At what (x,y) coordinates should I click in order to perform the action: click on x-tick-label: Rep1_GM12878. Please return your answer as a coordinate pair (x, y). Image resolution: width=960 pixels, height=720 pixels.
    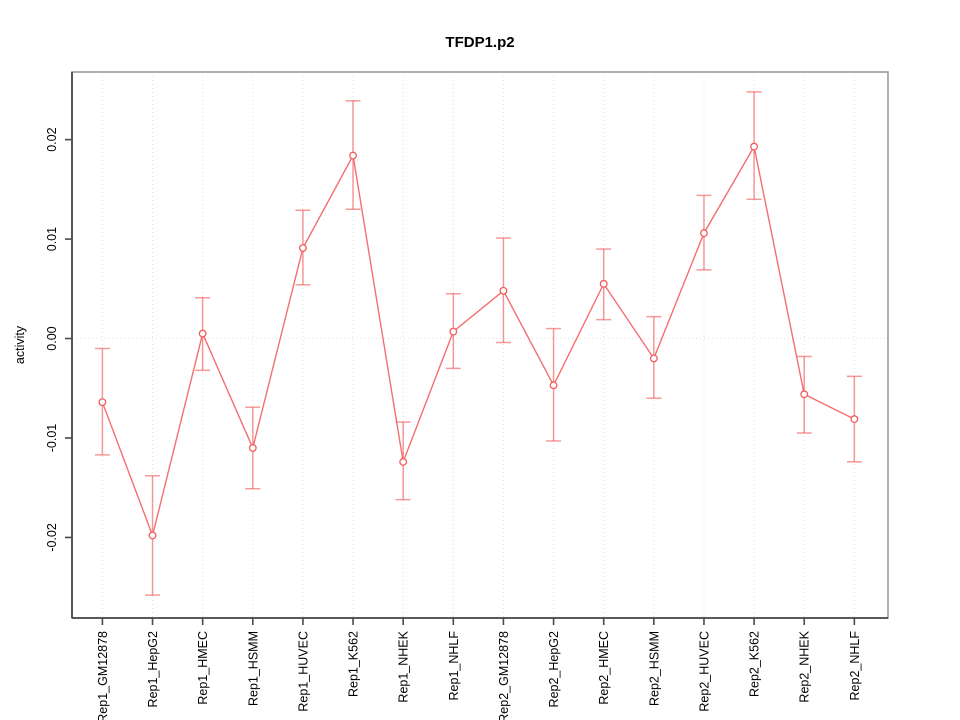
    Looking at the image, I should click on (103, 675).